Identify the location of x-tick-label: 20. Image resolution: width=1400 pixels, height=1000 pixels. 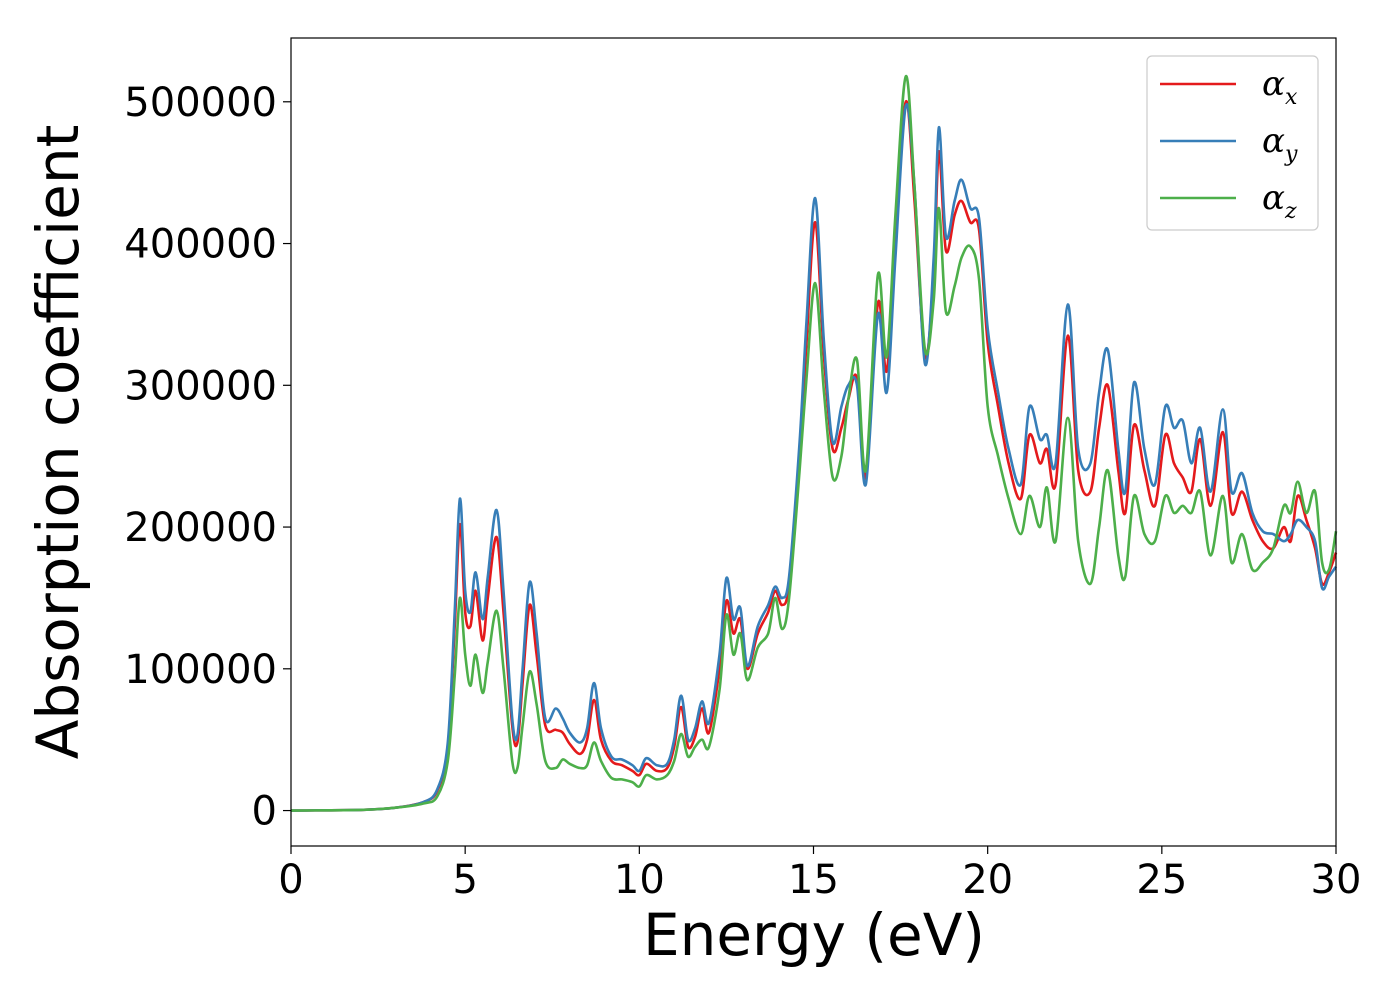
(987, 880).